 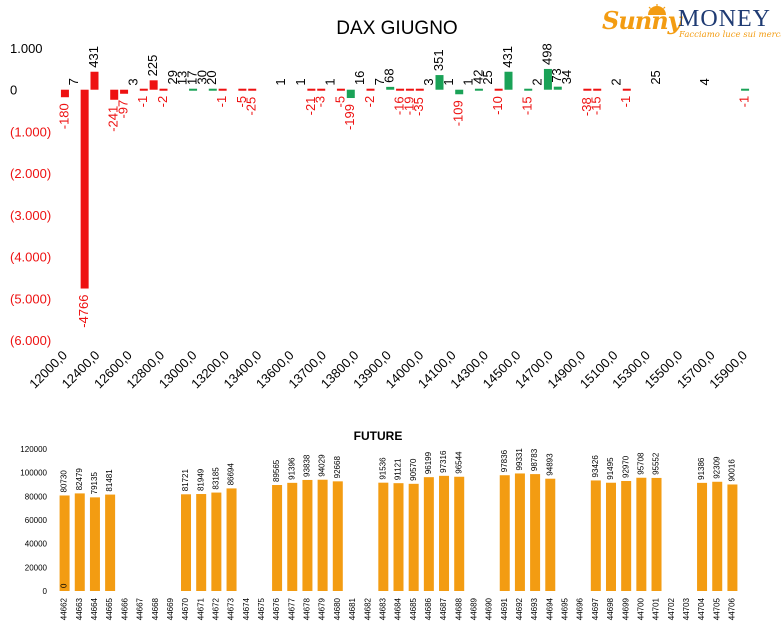 I want to click on future-x-tick-label: 44663, so click(x=79, y=608).